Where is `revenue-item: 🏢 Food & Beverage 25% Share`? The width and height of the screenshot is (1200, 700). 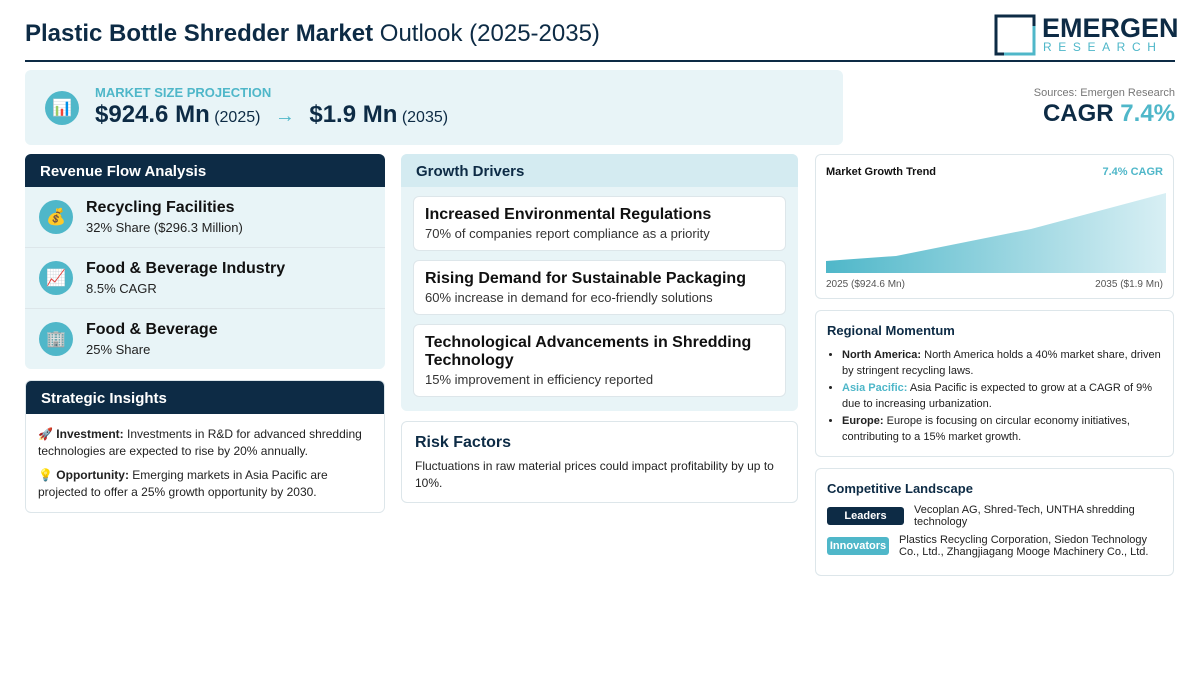
revenue-item: 🏢 Food & Beverage 25% Share is located at coordinates (205, 339).